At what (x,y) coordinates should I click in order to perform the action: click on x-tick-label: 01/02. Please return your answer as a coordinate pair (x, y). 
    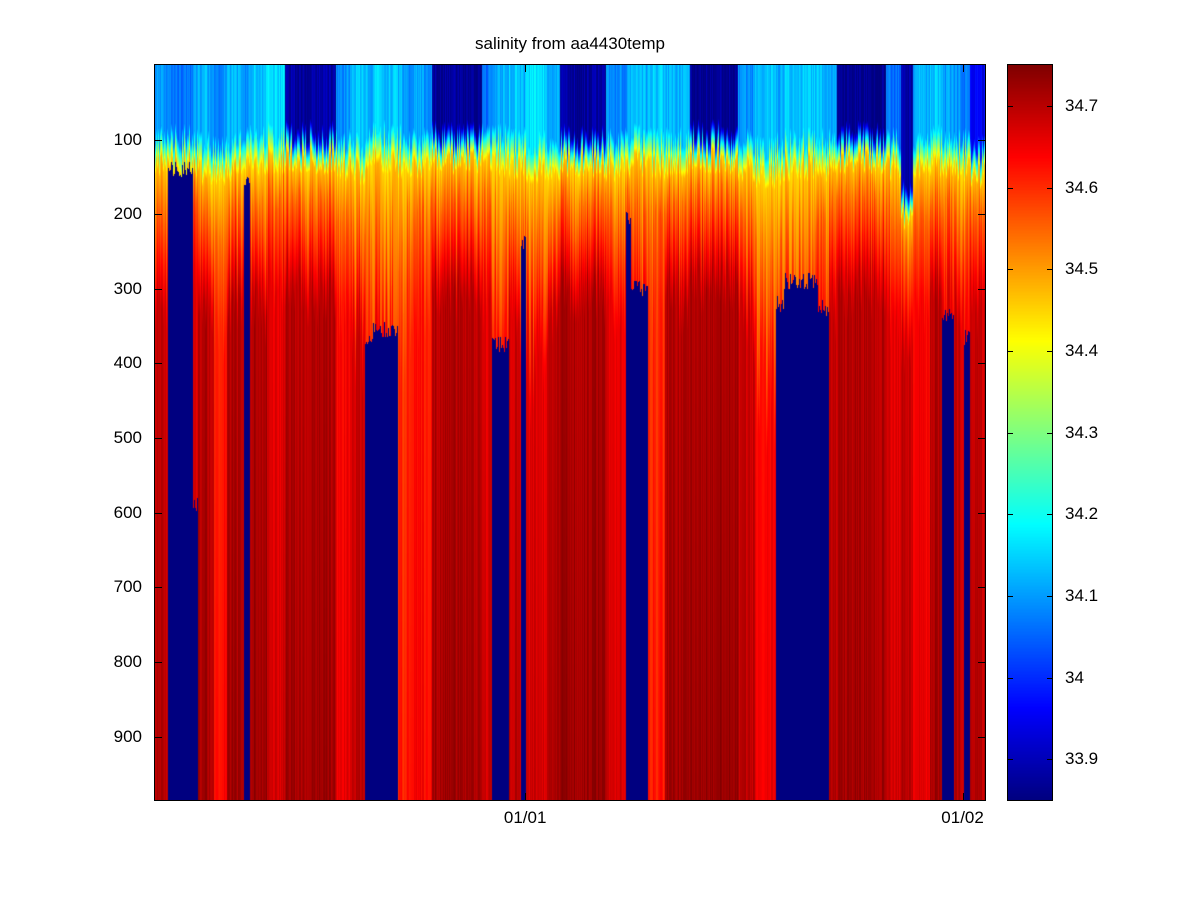
    Looking at the image, I should click on (962, 817).